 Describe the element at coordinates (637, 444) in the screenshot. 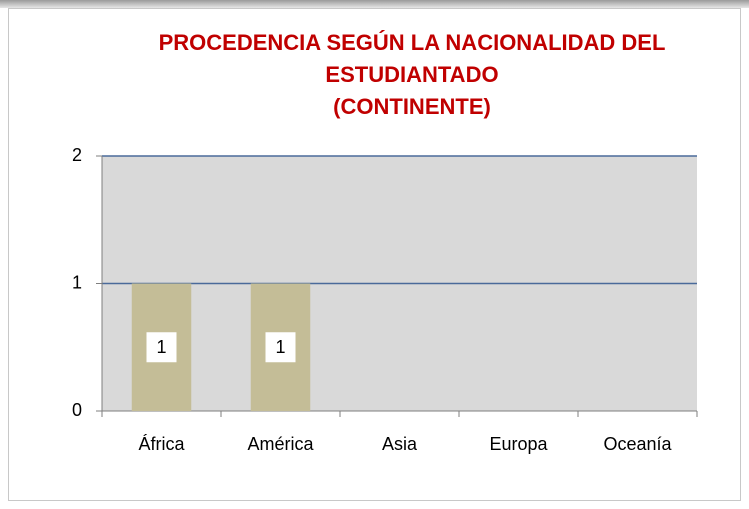

I see `x-tick-label: Oceanía` at that location.